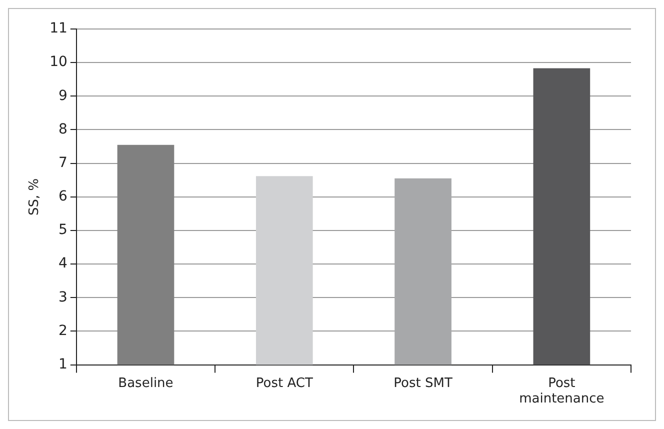 Image resolution: width=664 pixels, height=429 pixels. Describe the element at coordinates (63, 162) in the screenshot. I see `y-tick-label: 7` at that location.